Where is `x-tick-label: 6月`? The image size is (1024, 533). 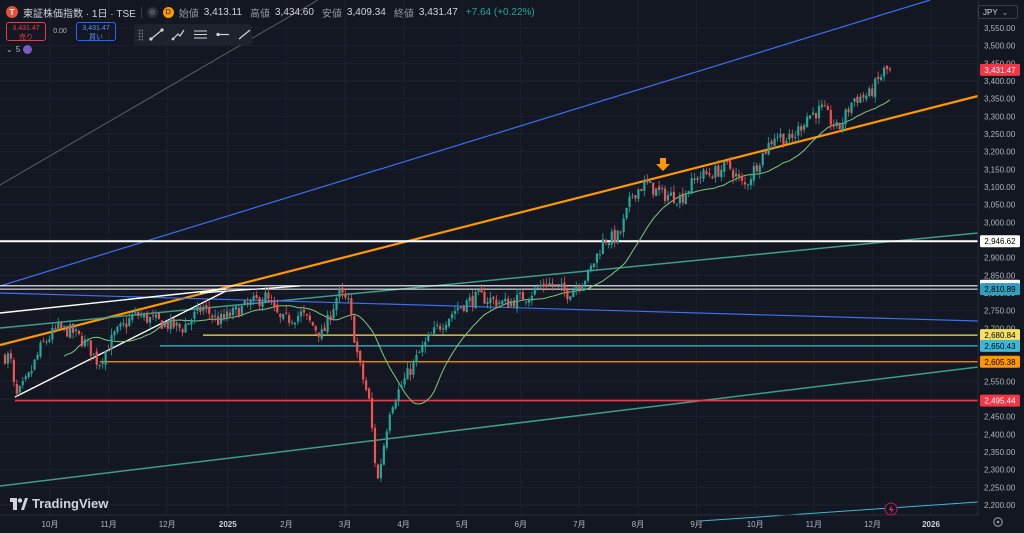 x-tick-label: 6月 is located at coordinates (521, 524).